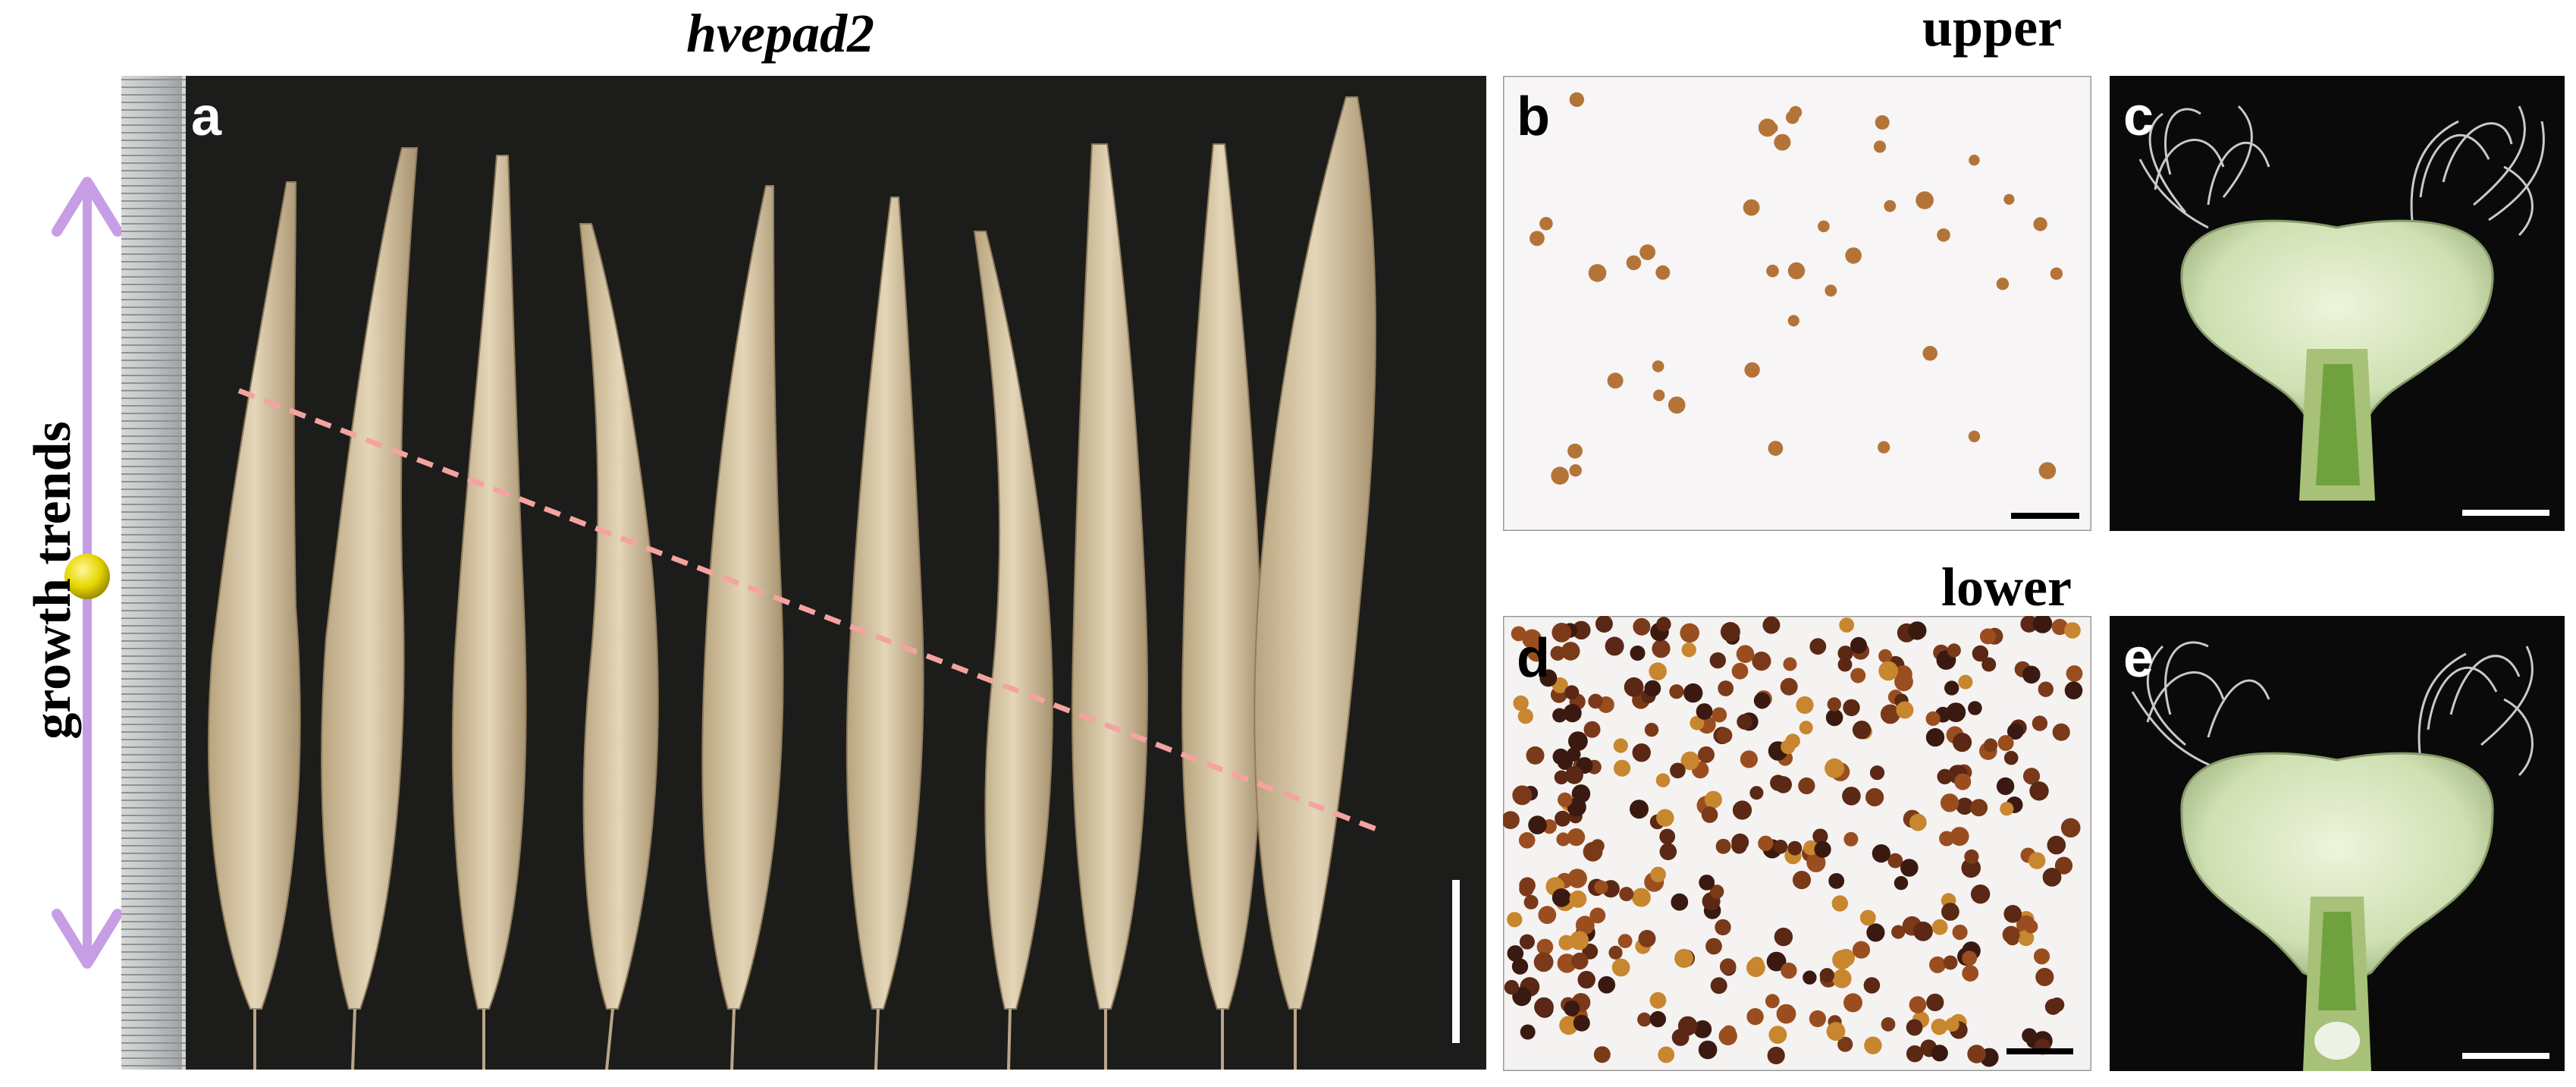 The image size is (2576, 1087). What do you see at coordinates (87, 573) in the screenshot?
I see `growth-trends-axis` at bounding box center [87, 573].